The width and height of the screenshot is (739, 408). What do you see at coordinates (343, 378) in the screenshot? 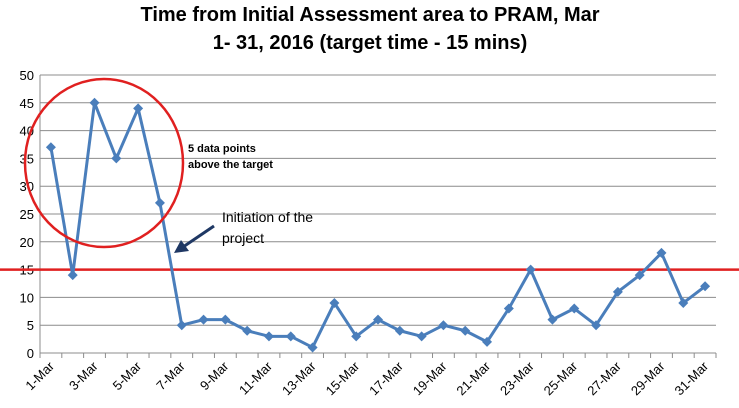
I see `x-tick-label: 15-Mar` at bounding box center [343, 378].